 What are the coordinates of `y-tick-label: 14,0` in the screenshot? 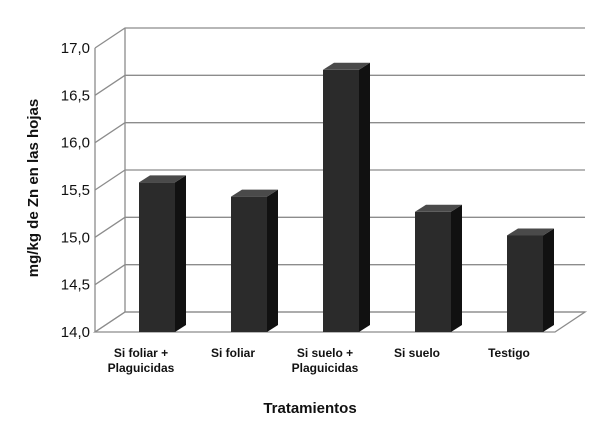 It's located at (75, 332).